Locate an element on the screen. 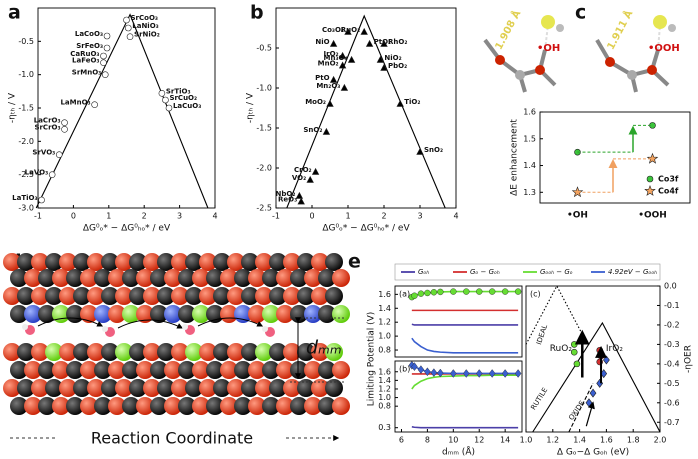  molecule-oh: 1.908 Å •OH is located at coordinates (523, 50).